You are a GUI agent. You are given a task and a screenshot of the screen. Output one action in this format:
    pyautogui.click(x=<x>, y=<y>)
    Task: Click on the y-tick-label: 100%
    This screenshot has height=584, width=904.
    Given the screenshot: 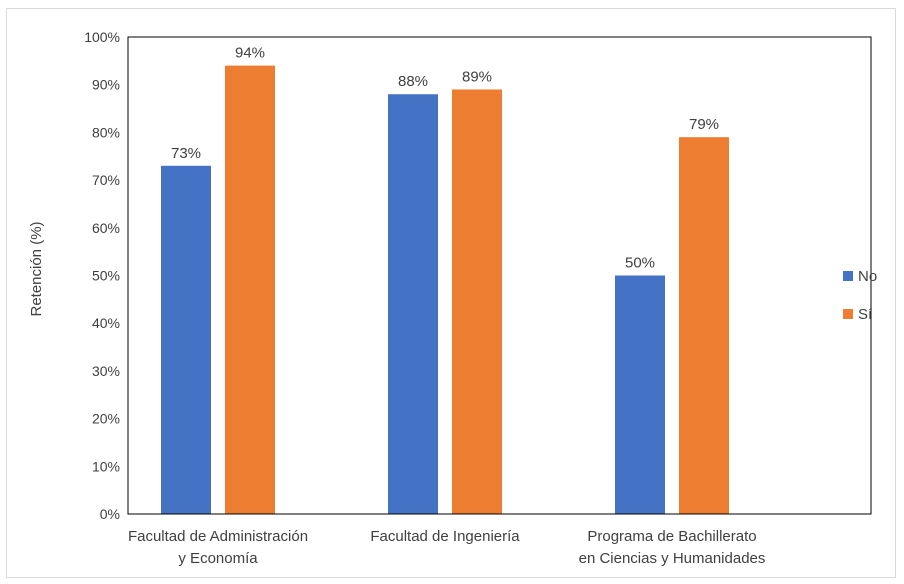 What is the action you would take?
    pyautogui.click(x=102, y=37)
    